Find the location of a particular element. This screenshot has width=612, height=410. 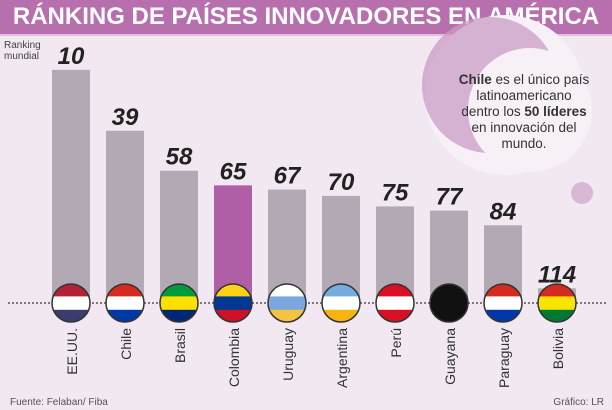

flag-guayana-icon is located at coordinates (449, 303).